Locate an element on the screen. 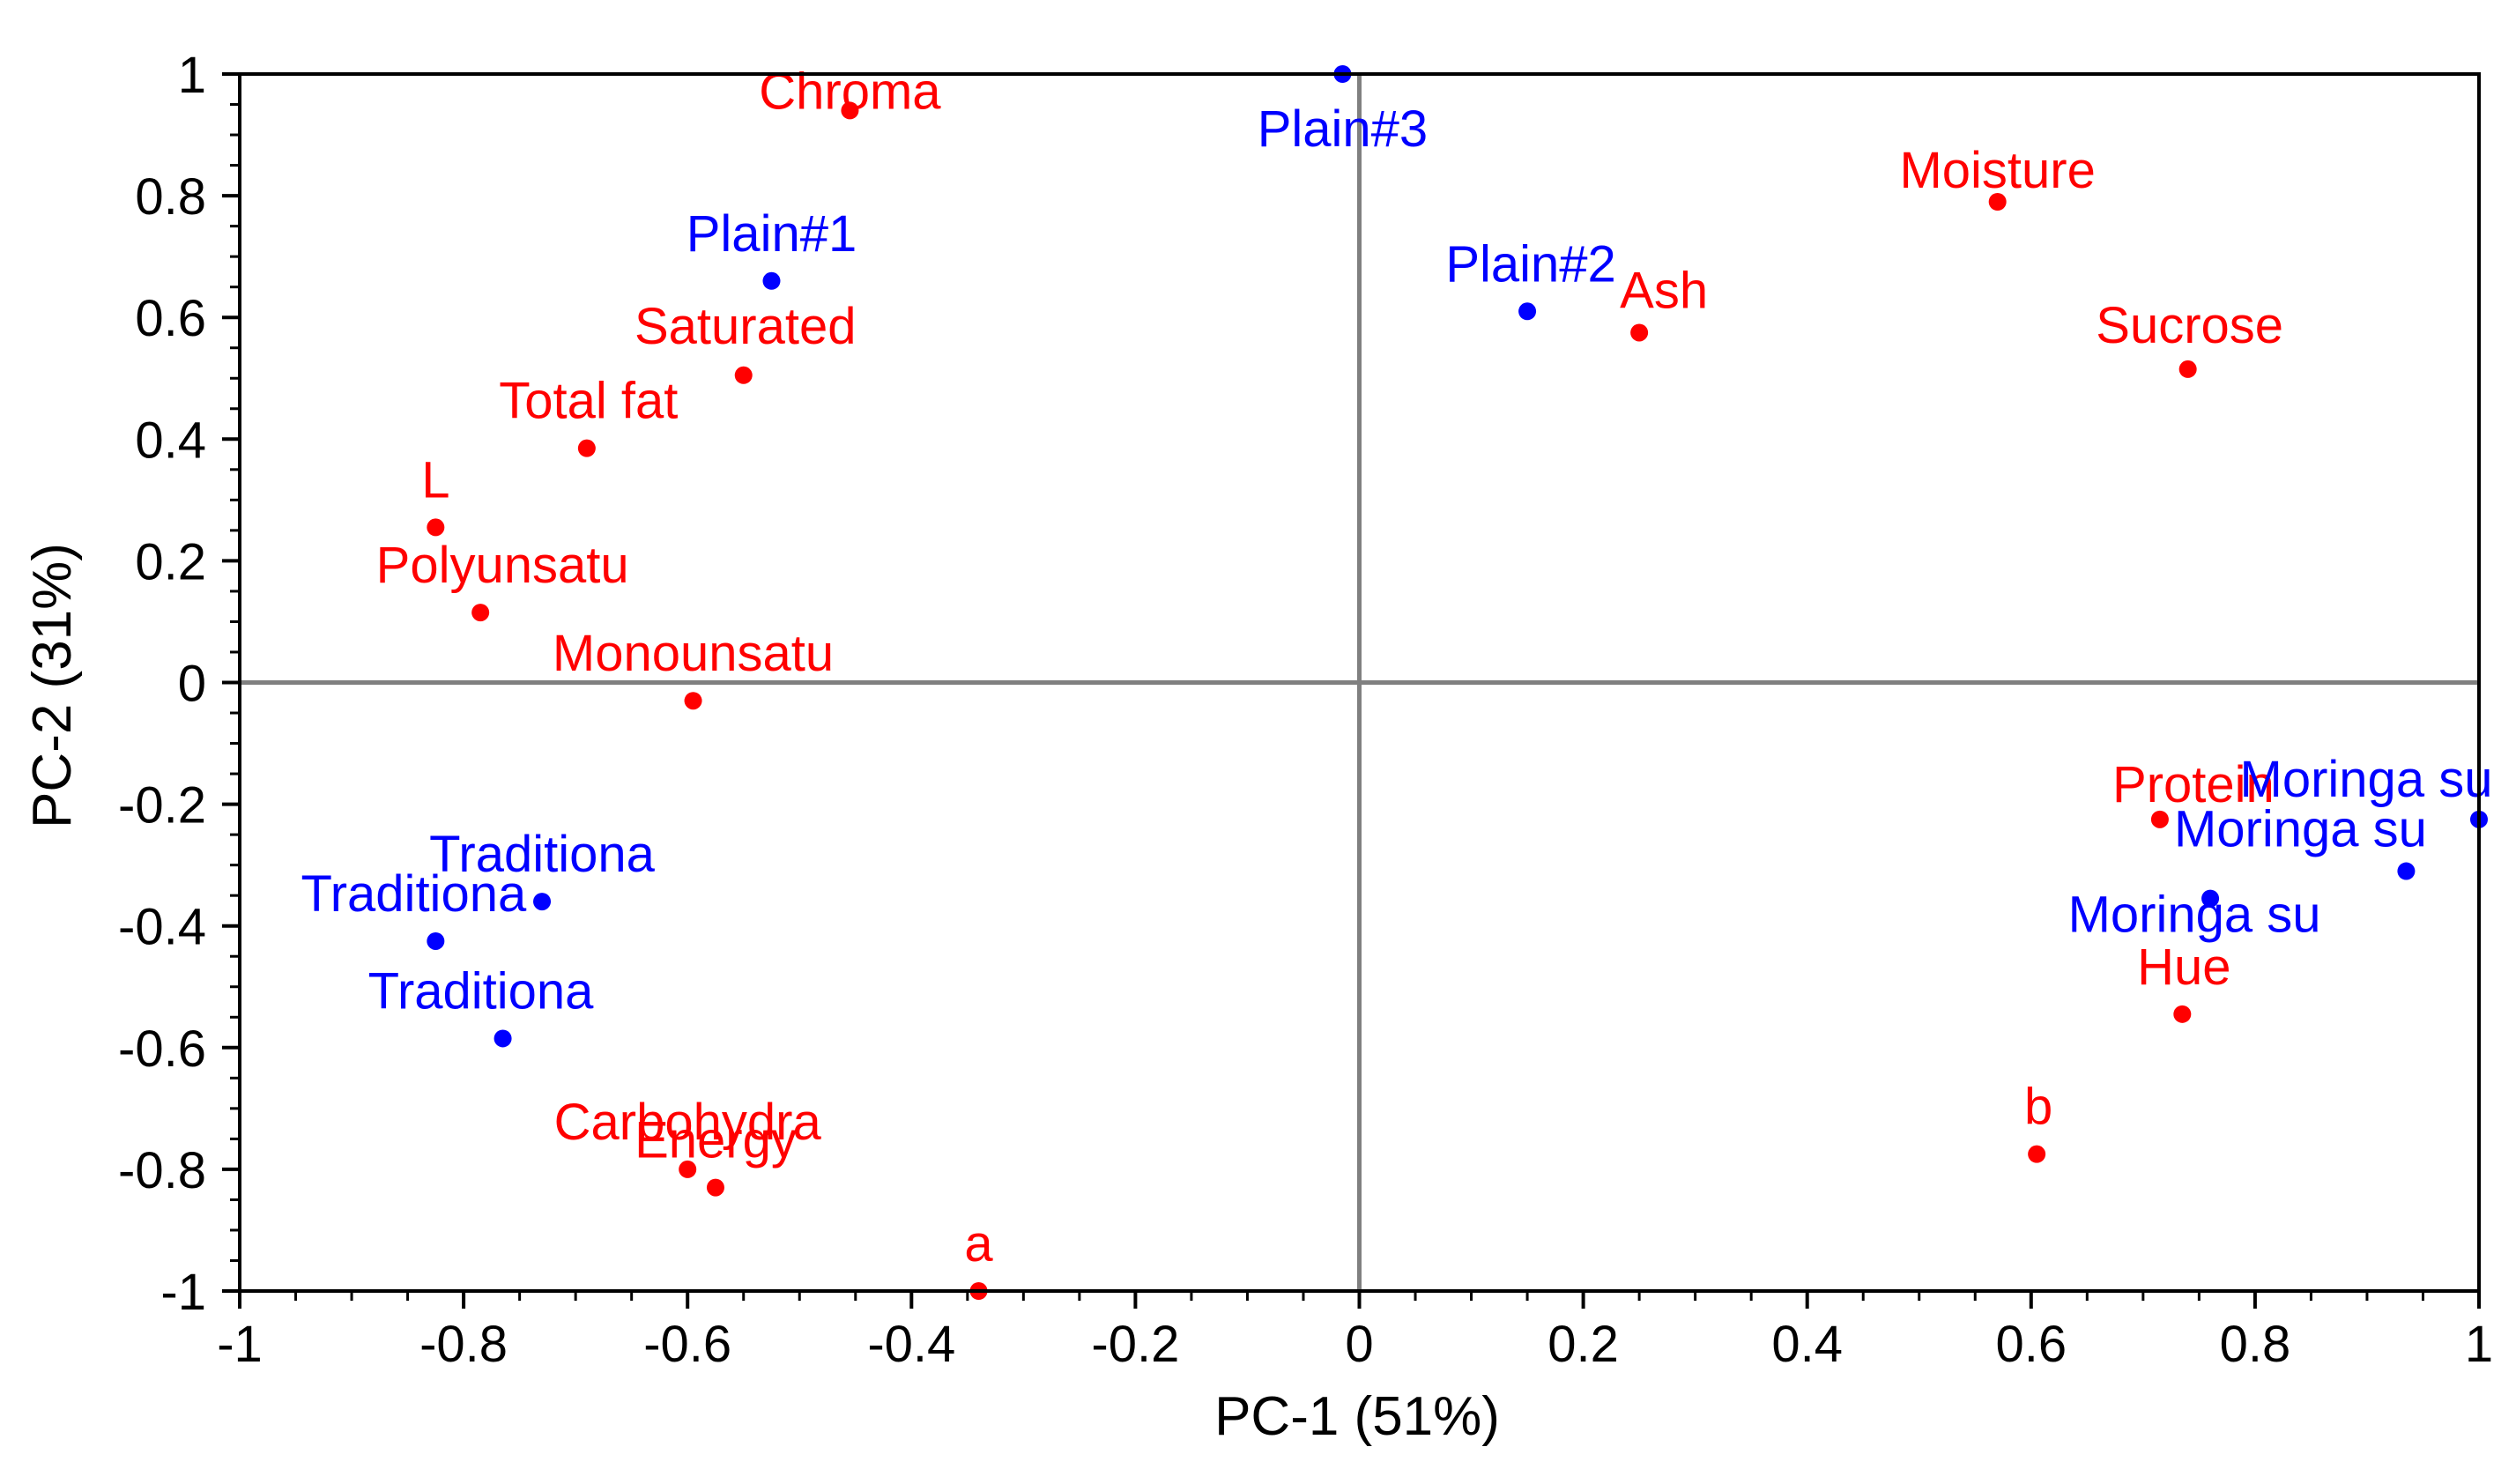 The image size is (2516, 1484). variable-label: Carbohydra is located at coordinates (688, 1122).